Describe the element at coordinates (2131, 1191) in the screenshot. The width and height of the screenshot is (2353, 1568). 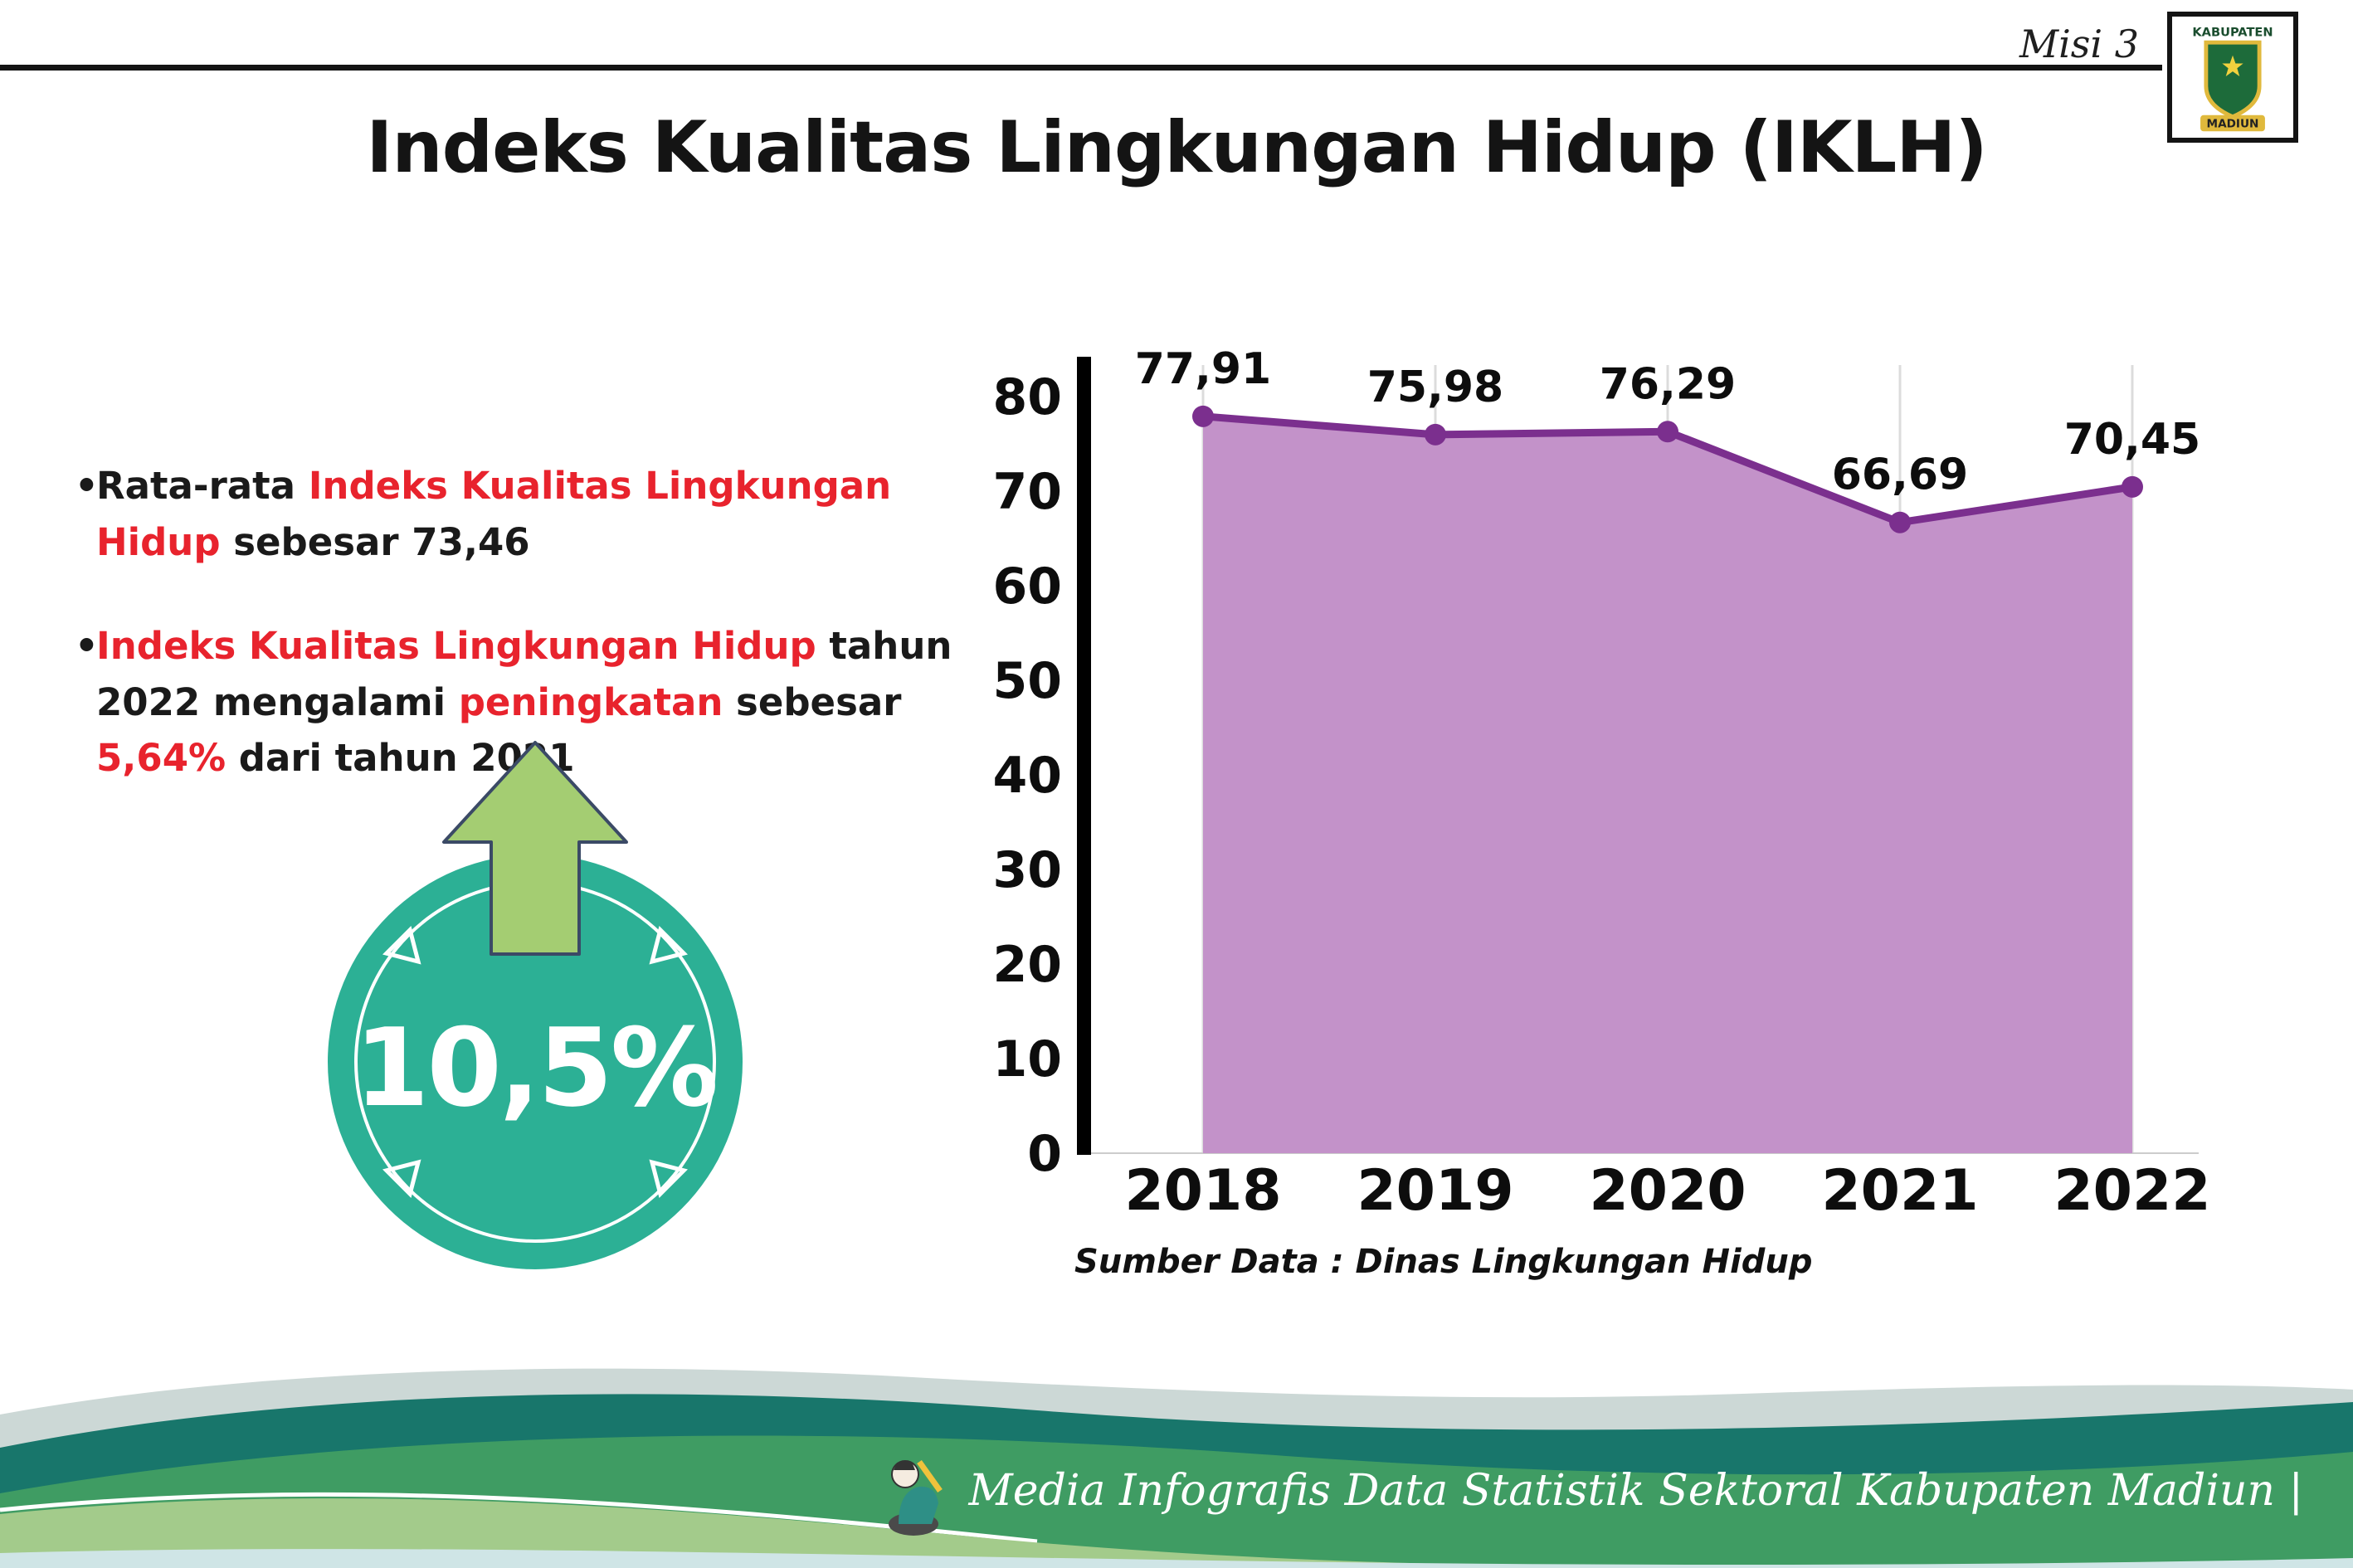
I see `x-tick-label: 2022` at that location.